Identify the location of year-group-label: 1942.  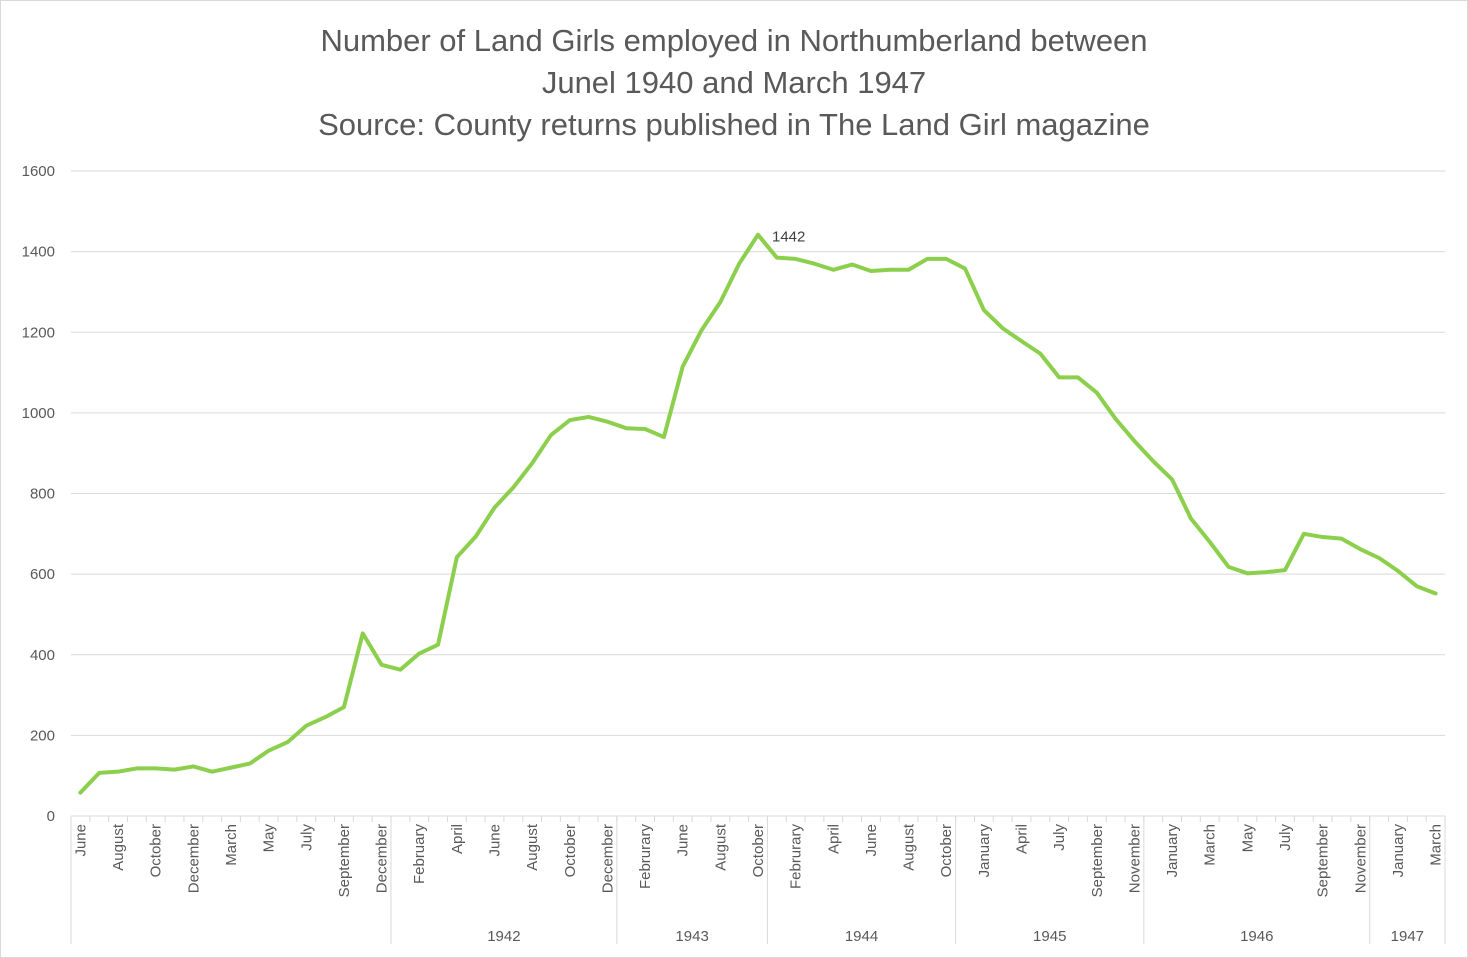
(503, 936).